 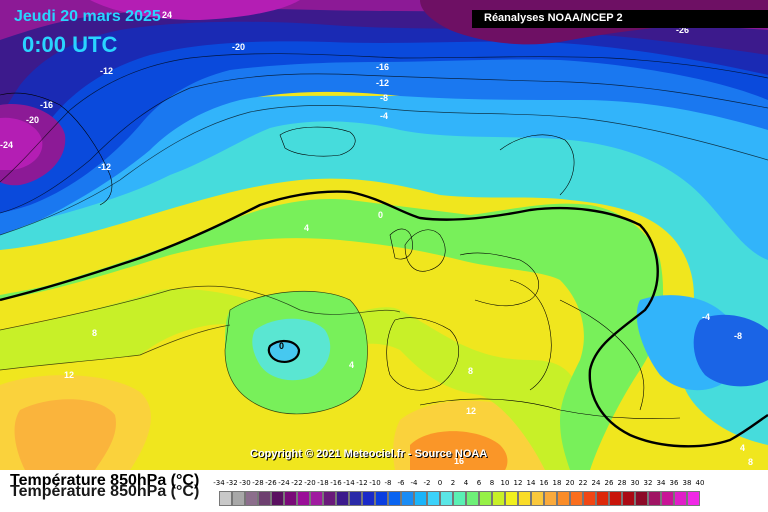 I want to click on label-m24-grl: -24, so click(x=6, y=145).